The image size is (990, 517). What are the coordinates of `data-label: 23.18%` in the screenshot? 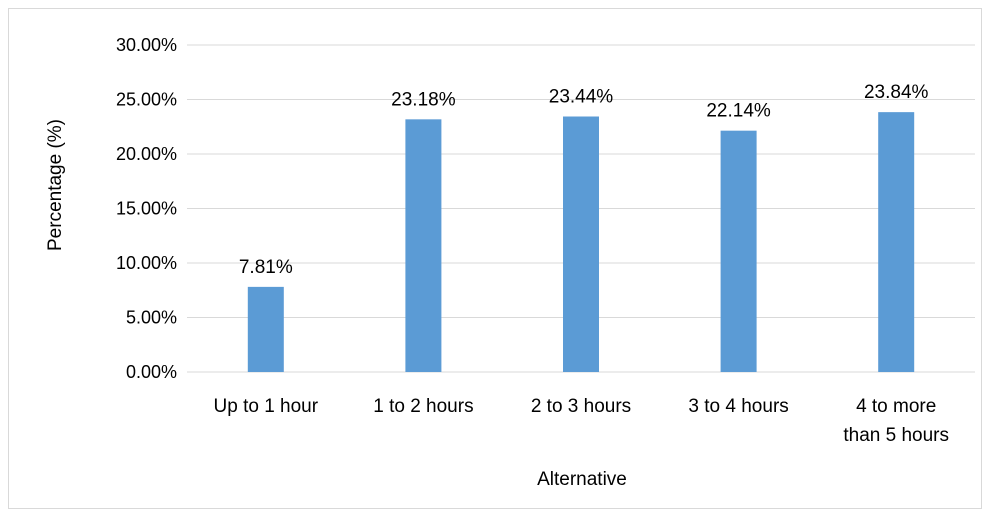 It's located at (423, 99).